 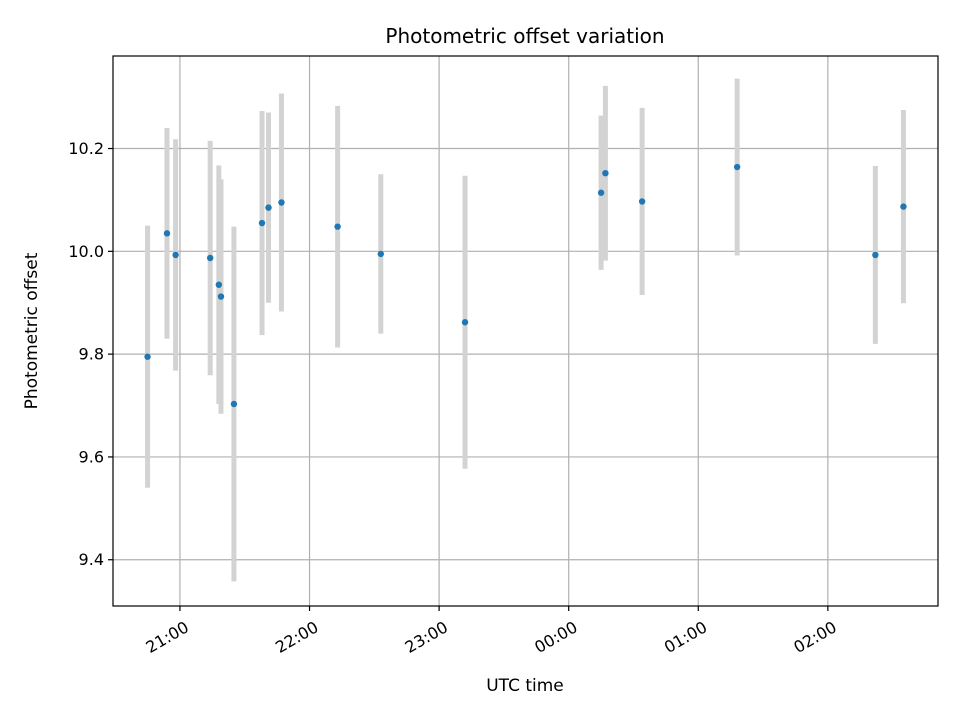 I want to click on y-tick-label: 9.8, so click(x=91, y=354).